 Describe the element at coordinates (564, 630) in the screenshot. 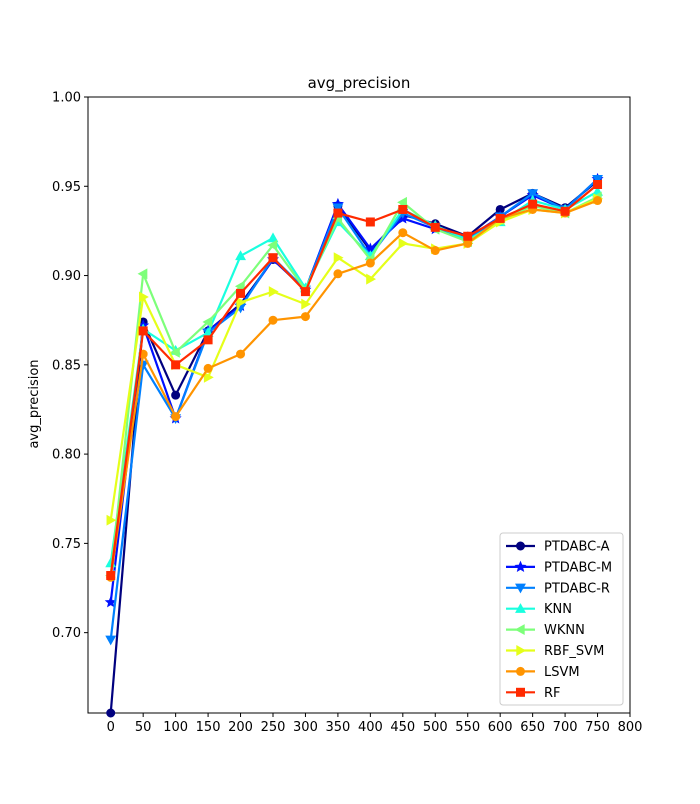

I see `legend-label: WKNN` at that location.